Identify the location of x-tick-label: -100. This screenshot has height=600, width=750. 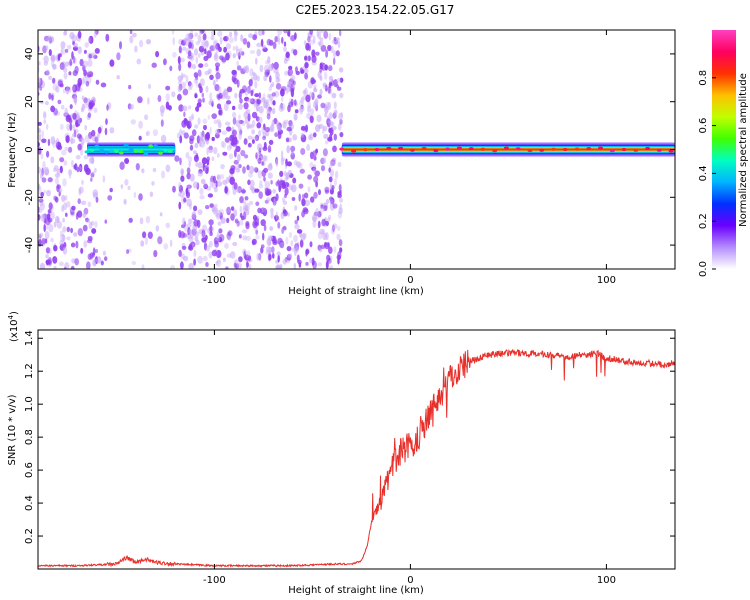
(214, 580).